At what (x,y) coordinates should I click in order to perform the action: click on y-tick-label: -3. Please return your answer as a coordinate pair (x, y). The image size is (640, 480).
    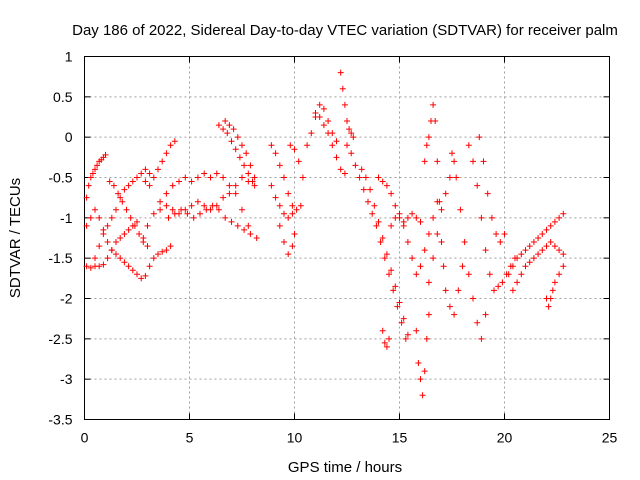
    Looking at the image, I should click on (66, 379).